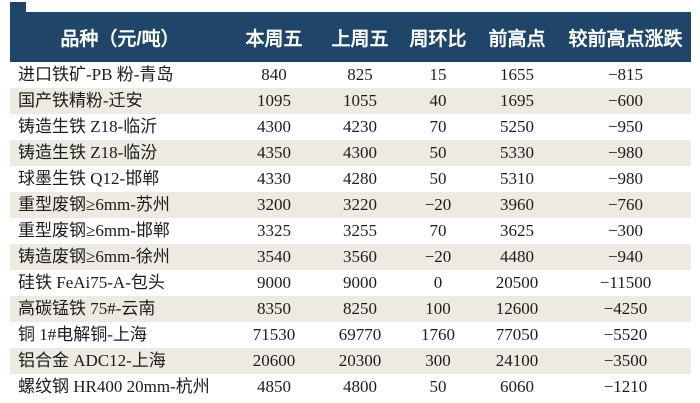  Describe the element at coordinates (360, 230) in the screenshot. I see `value-cell: 3255` at that location.